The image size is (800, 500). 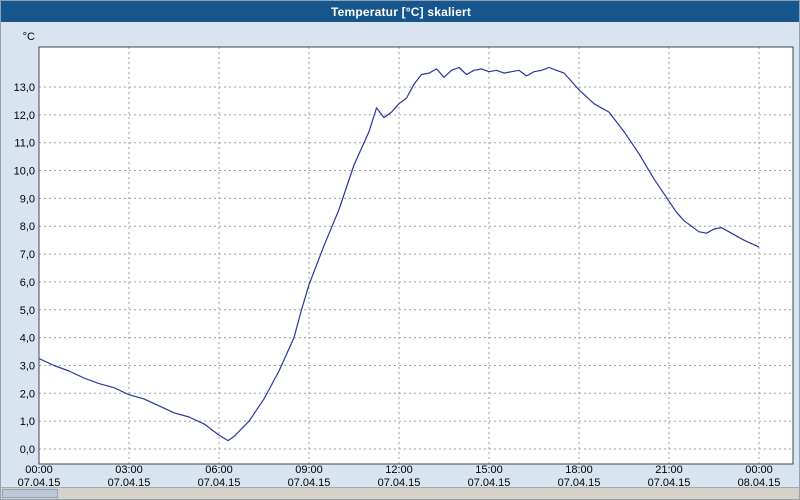 I want to click on y-tick-label: 8,0, so click(x=27, y=227).